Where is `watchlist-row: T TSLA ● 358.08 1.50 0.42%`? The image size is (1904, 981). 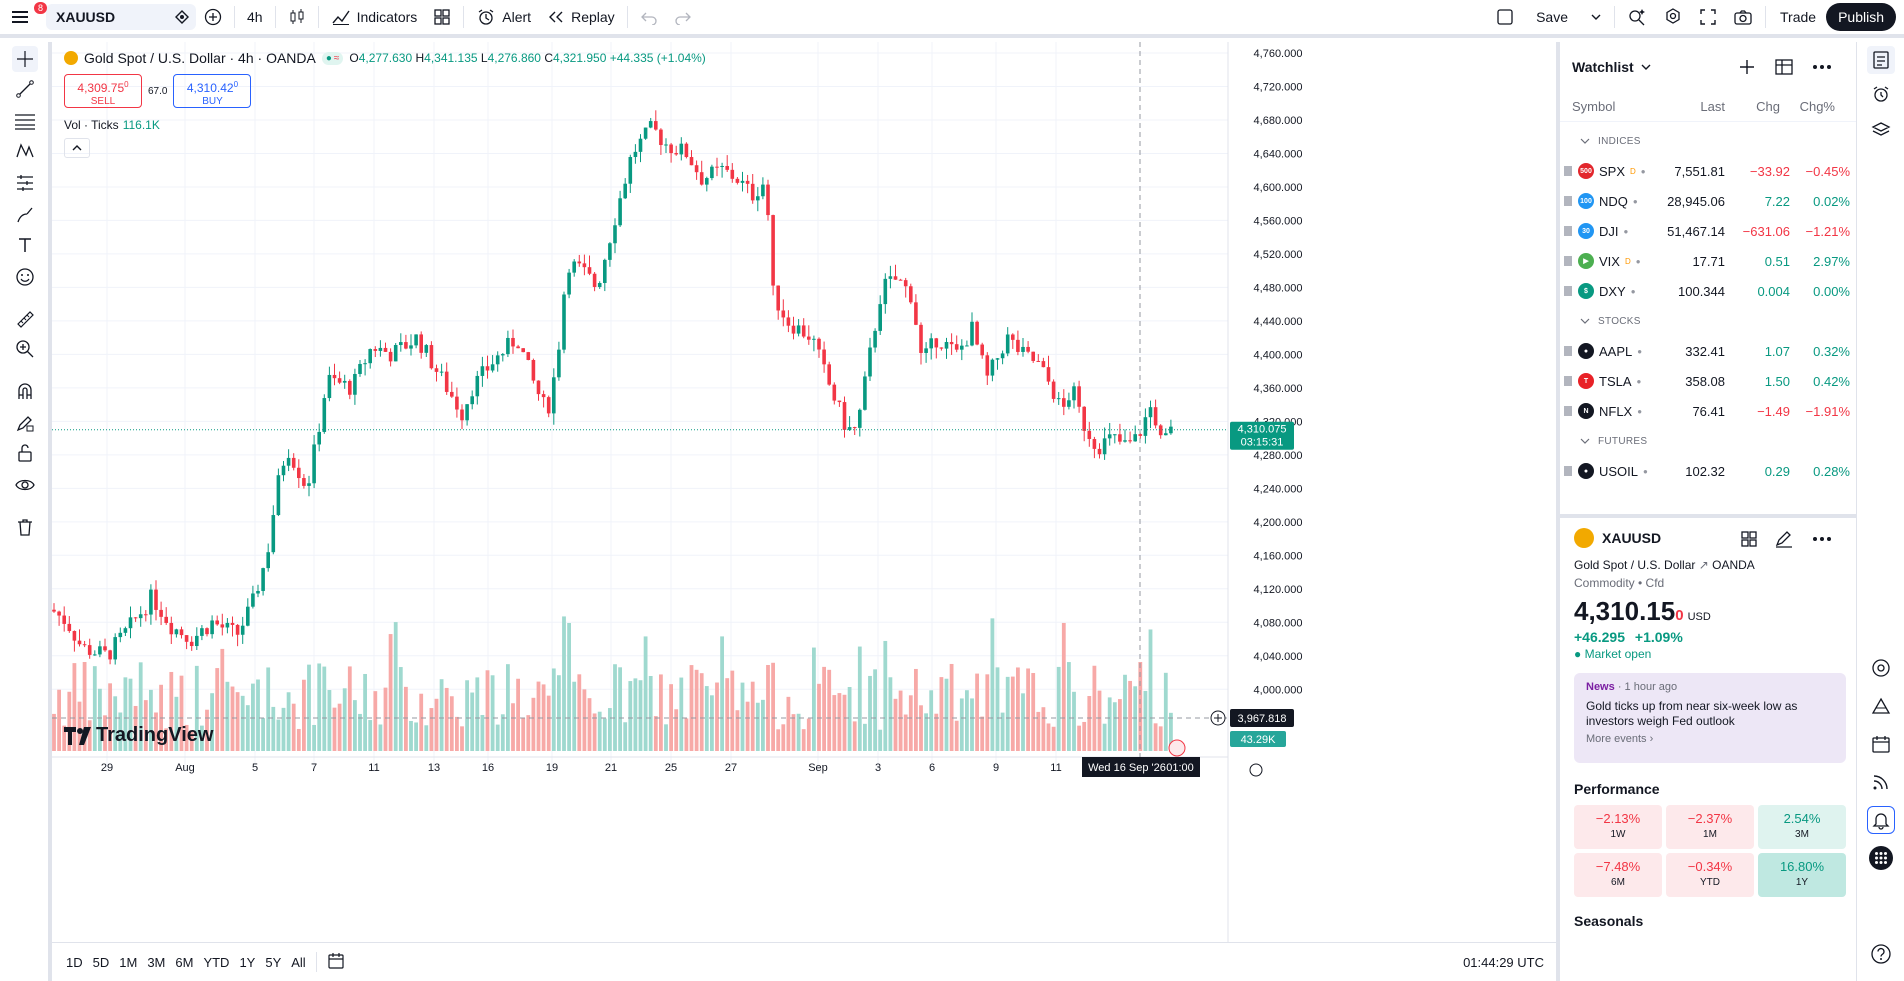 watchlist-row: T TSLA ● 358.08 1.50 0.42% is located at coordinates (1708, 381).